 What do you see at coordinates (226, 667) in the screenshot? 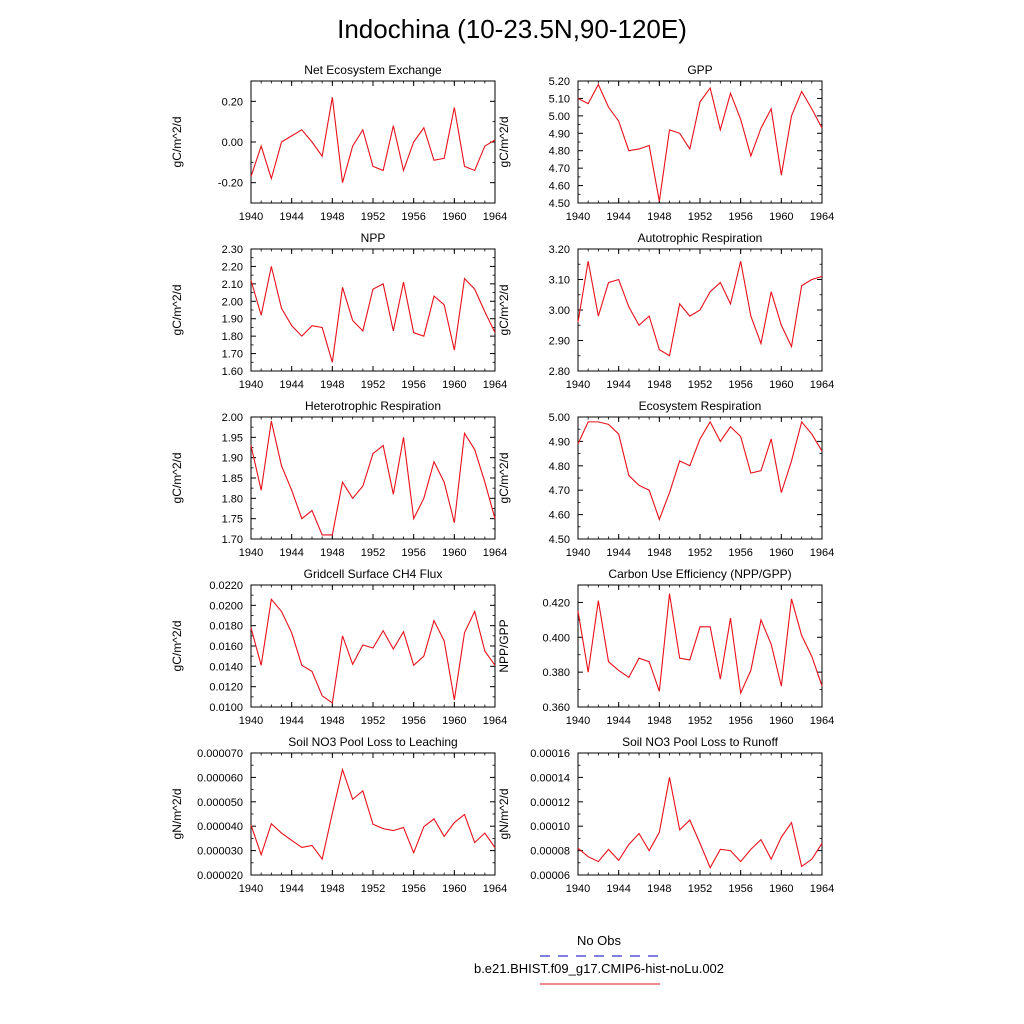
I see `y-tick-label: 0.0140` at bounding box center [226, 667].